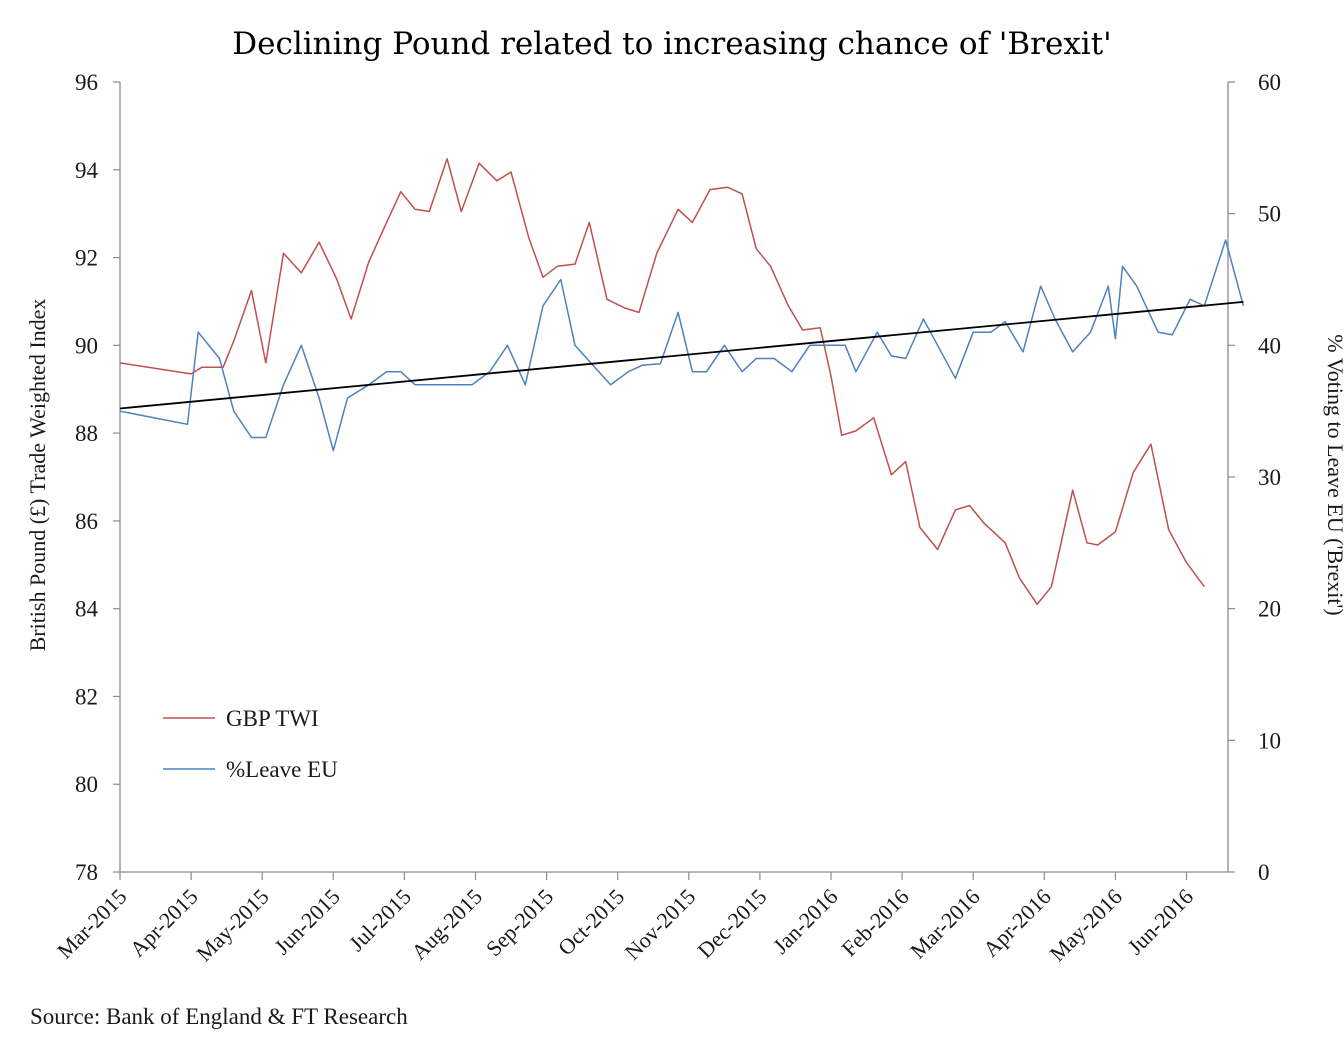  I want to click on x-tick-label: Apr-2016, so click(1017, 923).